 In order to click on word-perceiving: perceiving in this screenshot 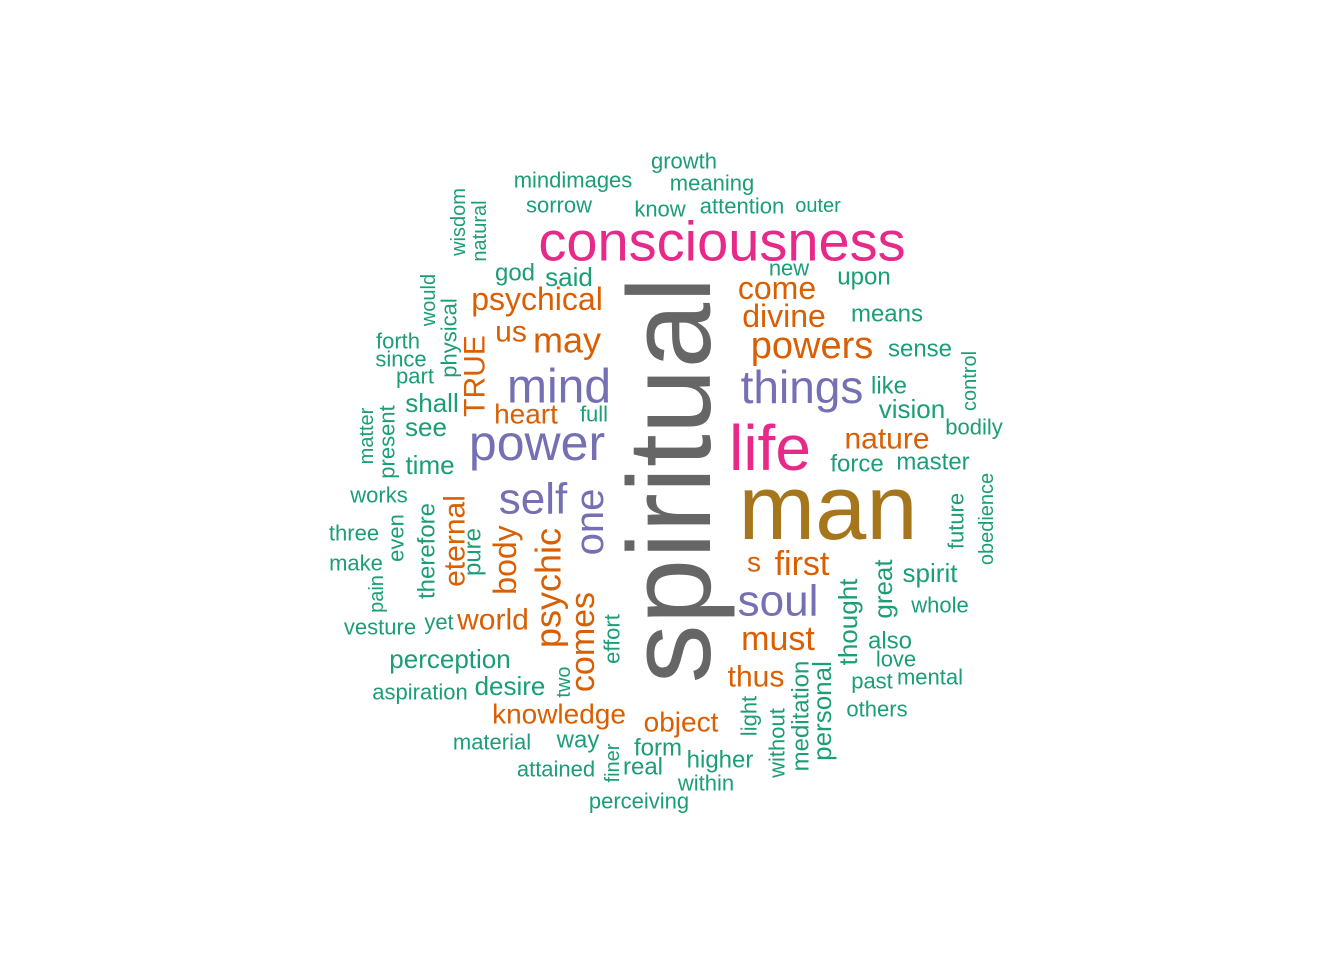, I will do `click(639, 801)`.